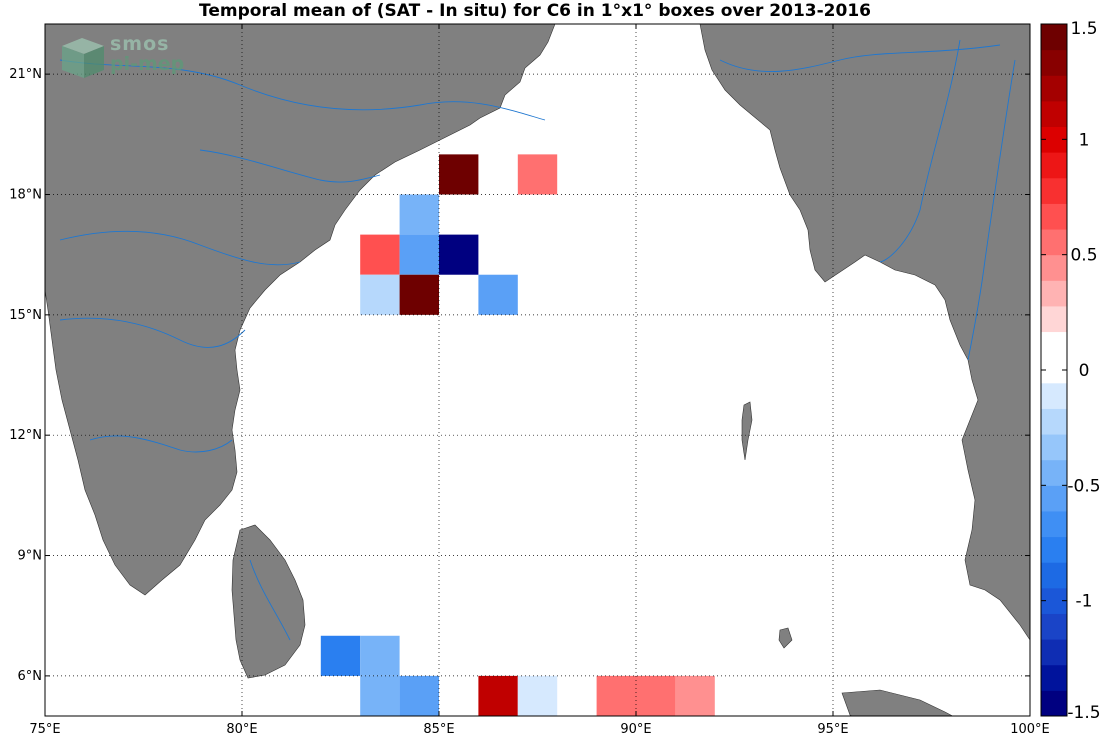  Describe the element at coordinates (290, 166) in the screenshot. I see `river-mahanadi` at that location.